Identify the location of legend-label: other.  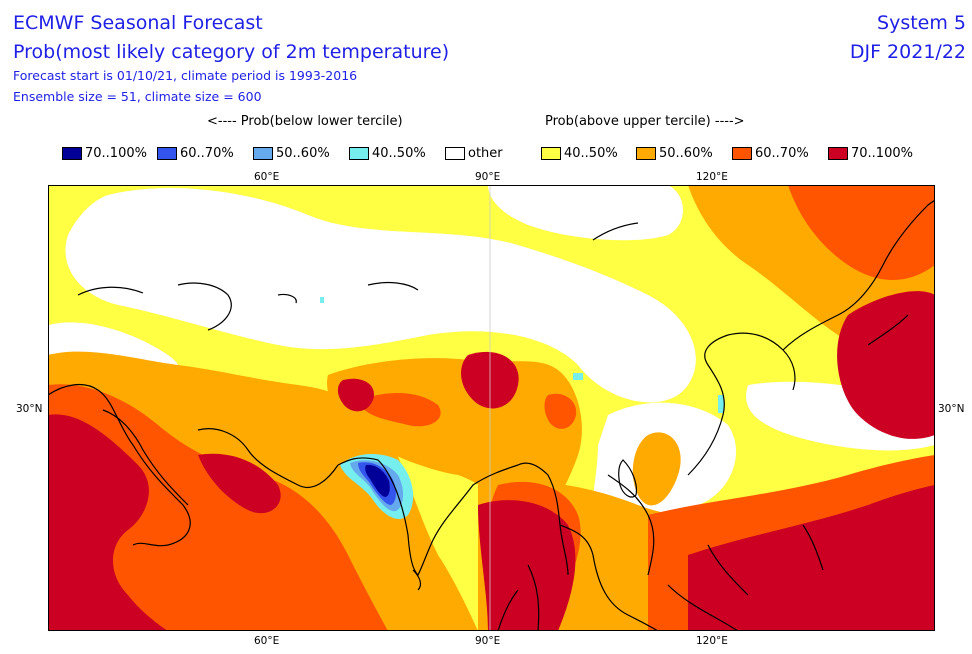
(485, 153).